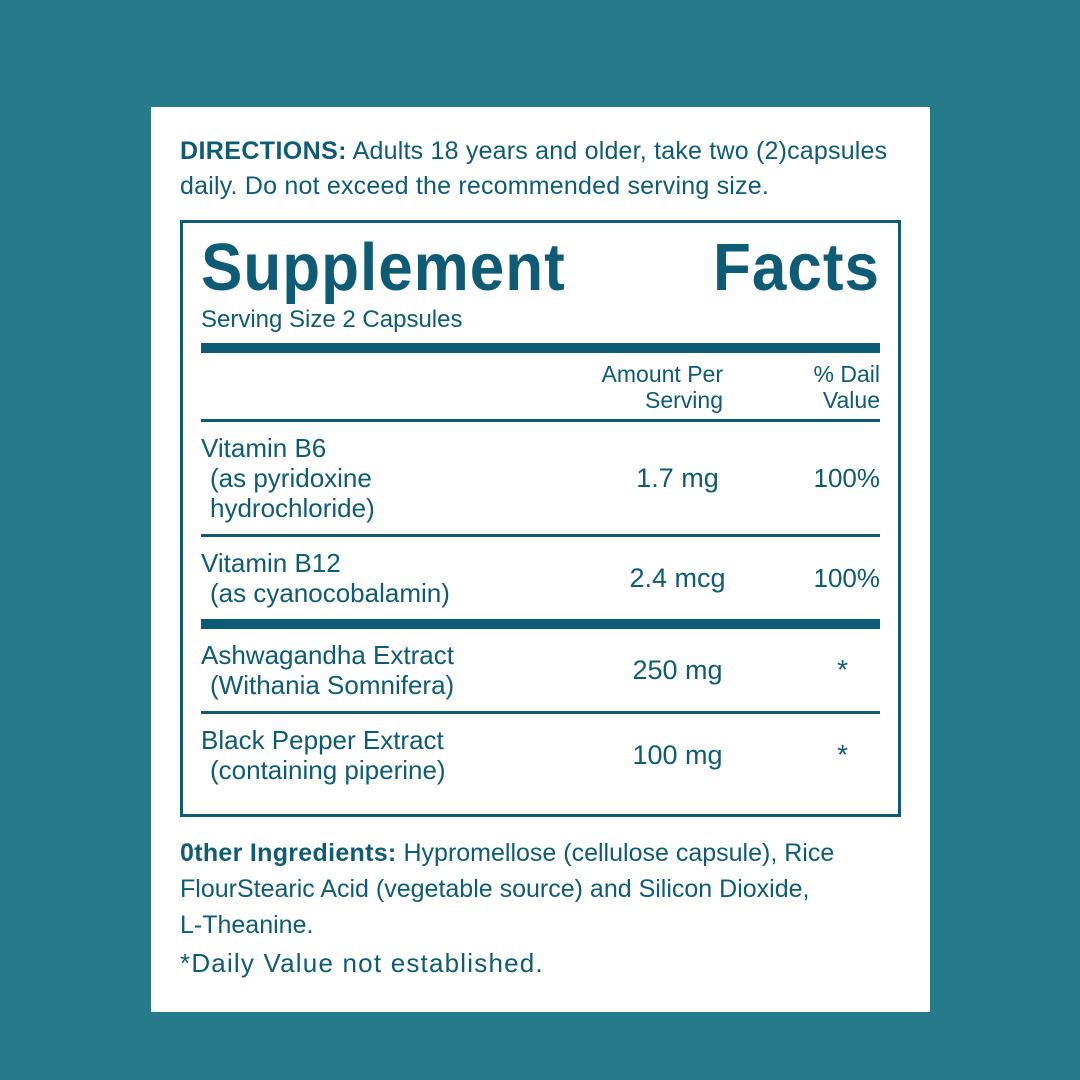 This screenshot has height=1080, width=1080. I want to click on other-ingredients-line1-text: Hypromellose (cellulose capsule), Rice, so click(615, 853).